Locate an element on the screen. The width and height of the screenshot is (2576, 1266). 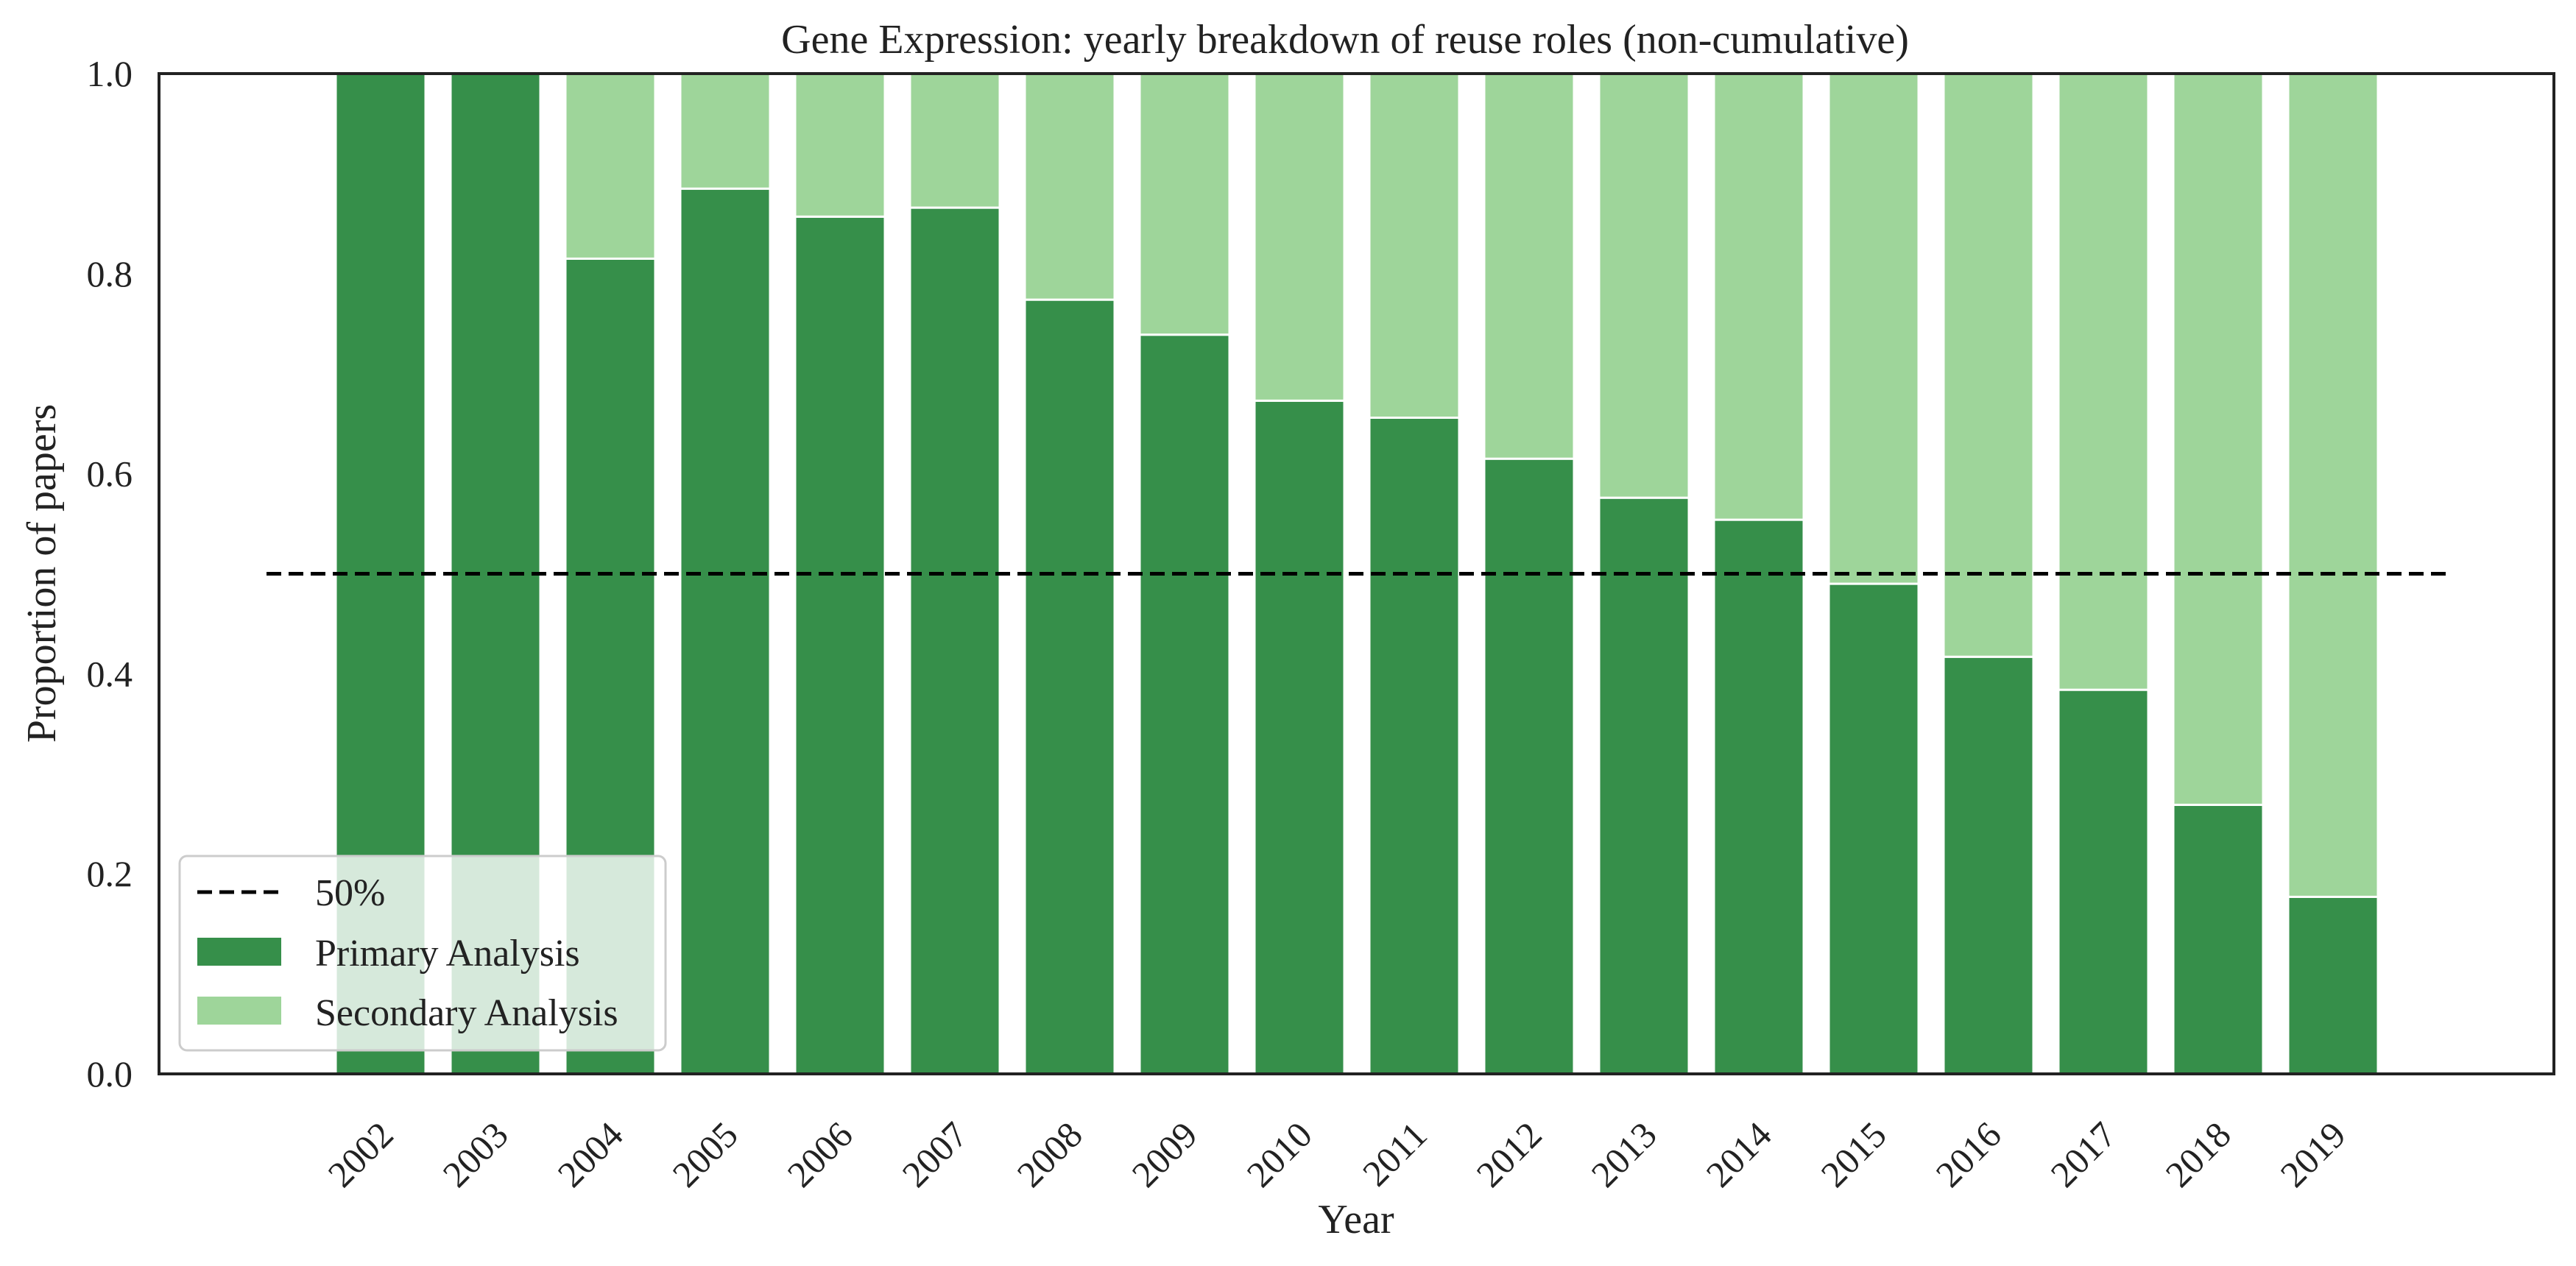
x-tick-label: 2010 is located at coordinates (1278, 1154).